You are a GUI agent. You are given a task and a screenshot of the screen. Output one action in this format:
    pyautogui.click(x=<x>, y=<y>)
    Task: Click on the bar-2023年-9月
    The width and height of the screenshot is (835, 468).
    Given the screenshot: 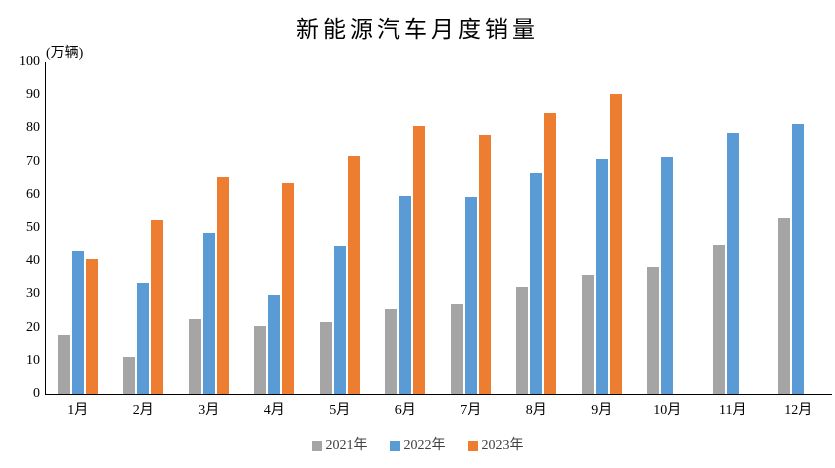 What is the action you would take?
    pyautogui.click(x=615, y=243)
    